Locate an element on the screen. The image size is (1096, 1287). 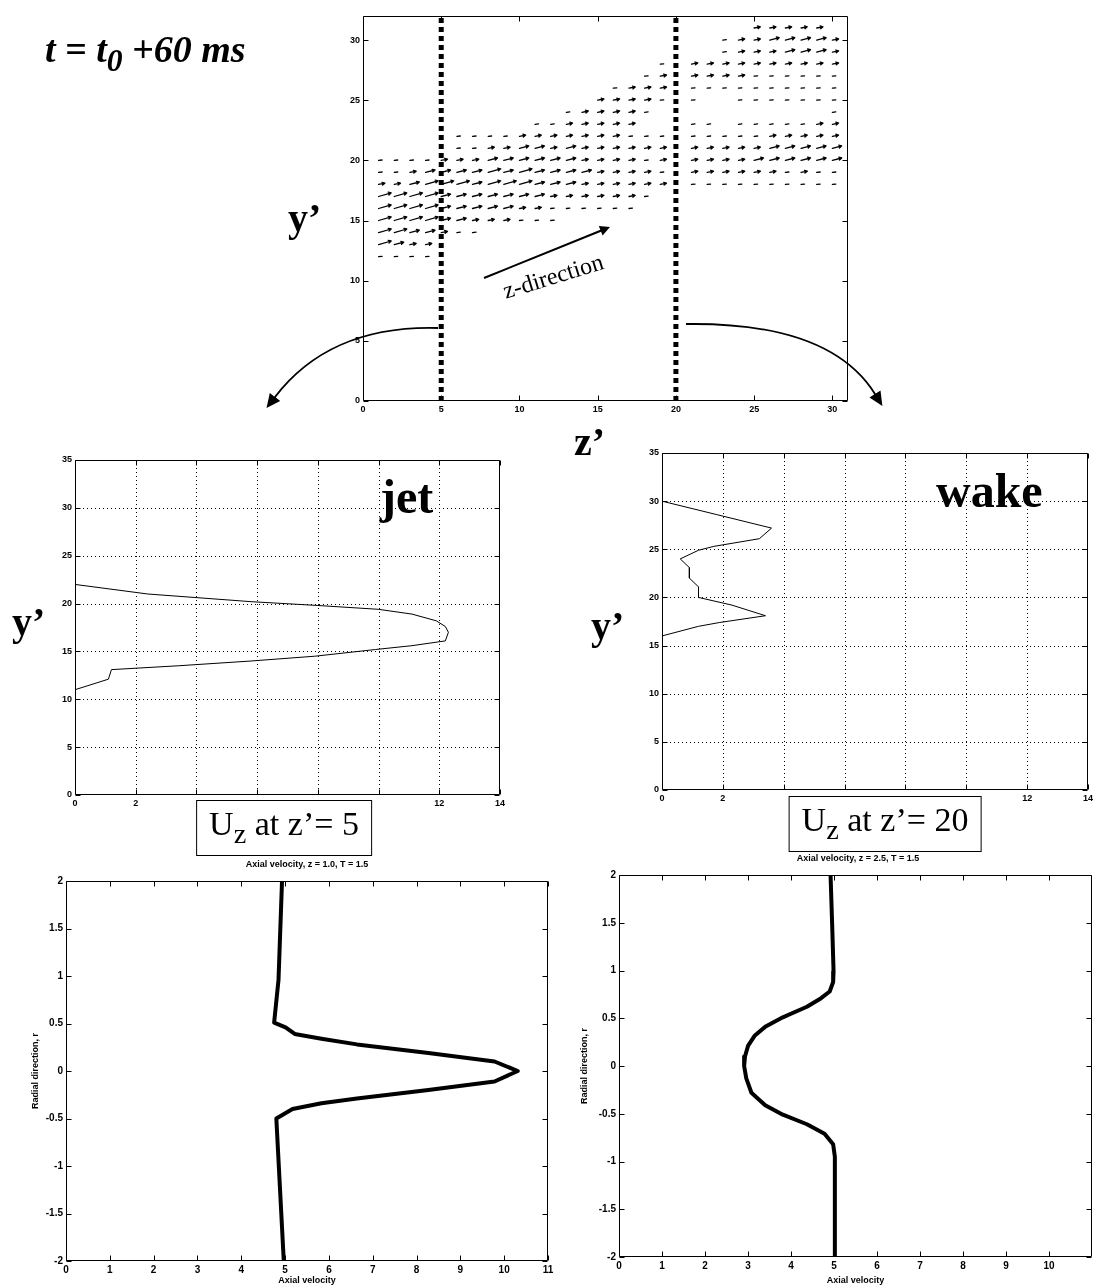
x-tick-label: 30 is located at coordinates (832, 408).